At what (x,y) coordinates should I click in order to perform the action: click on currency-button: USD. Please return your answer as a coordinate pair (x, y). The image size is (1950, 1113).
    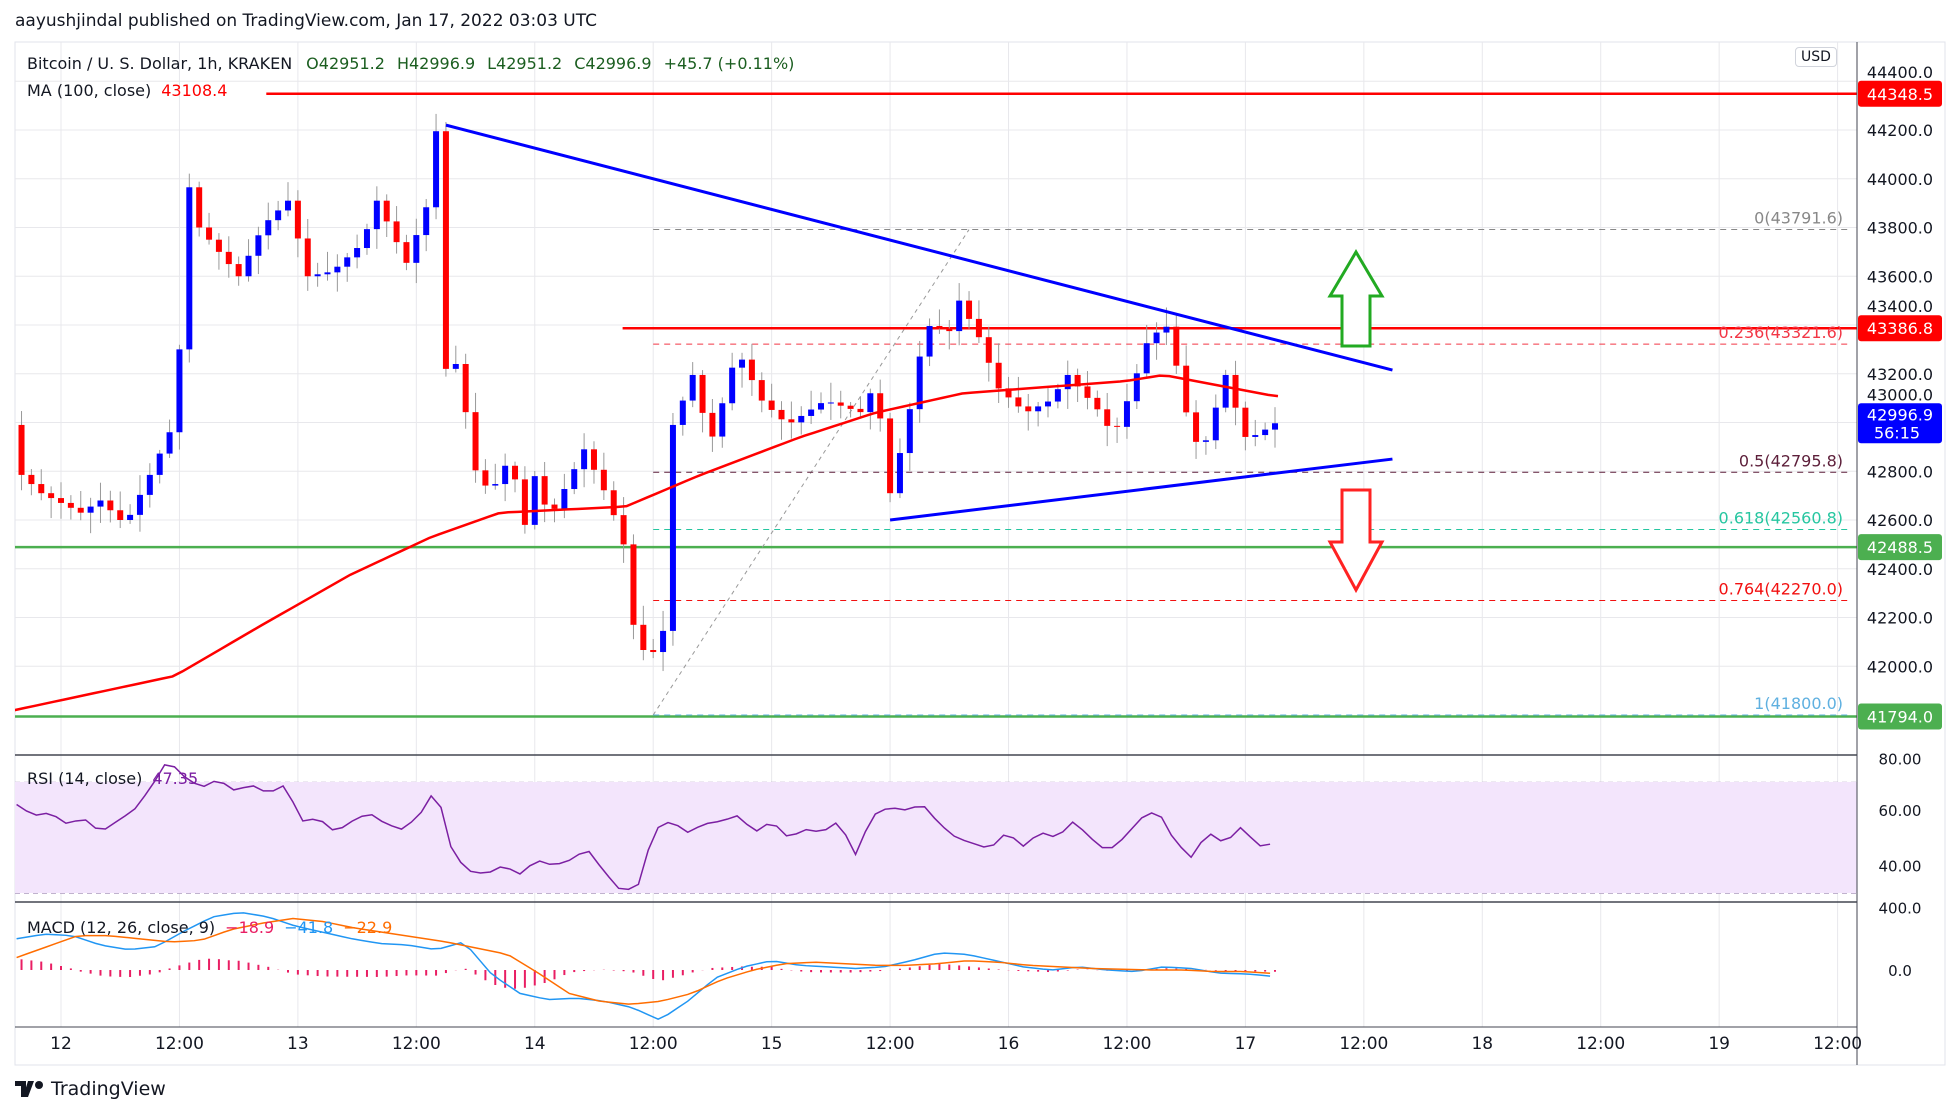
    Looking at the image, I should click on (1816, 57).